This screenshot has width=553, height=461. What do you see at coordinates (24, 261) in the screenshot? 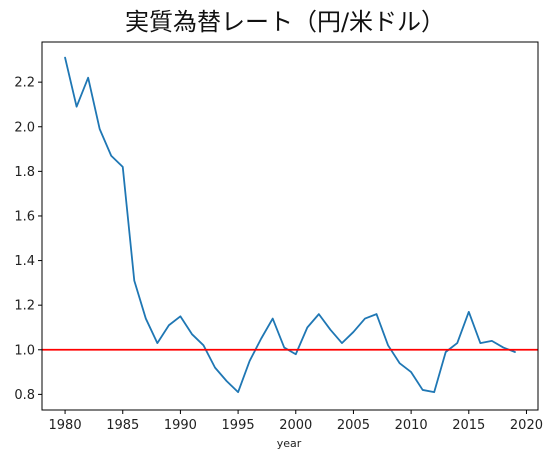
I see `y-tick-label: 1.4` at bounding box center [24, 261].